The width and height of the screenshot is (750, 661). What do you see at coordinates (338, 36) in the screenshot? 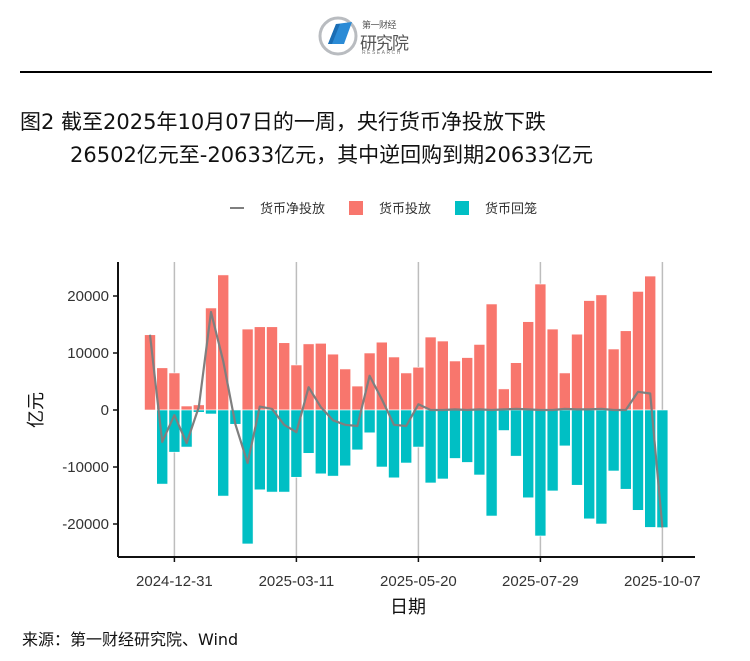
I see `logo-icon` at bounding box center [338, 36].